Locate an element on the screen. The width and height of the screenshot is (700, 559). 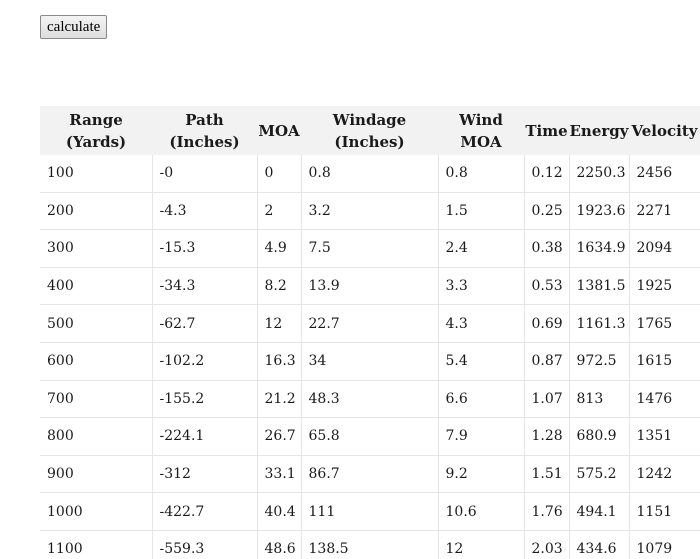
table-row: 400 -34.3 8.2 13.9 3.3 0.53 1381.5 1925 is located at coordinates (370, 286).